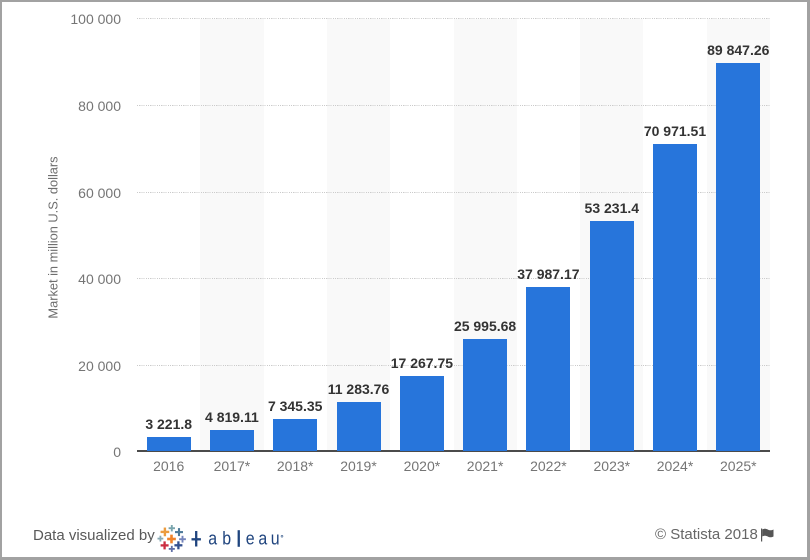 The width and height of the screenshot is (810, 560). I want to click on svg-text: e, so click(250, 537).